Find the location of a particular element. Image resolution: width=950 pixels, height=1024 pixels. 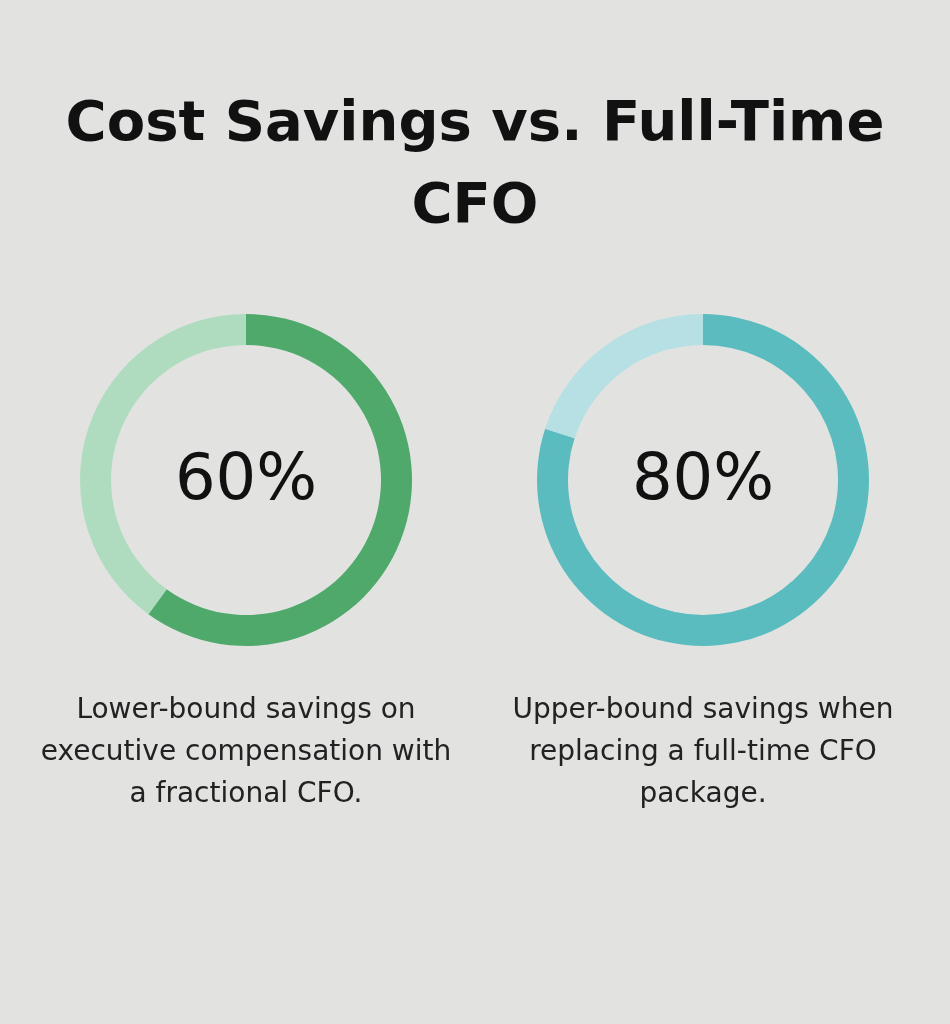

data-label: 80% is located at coordinates (703, 477).